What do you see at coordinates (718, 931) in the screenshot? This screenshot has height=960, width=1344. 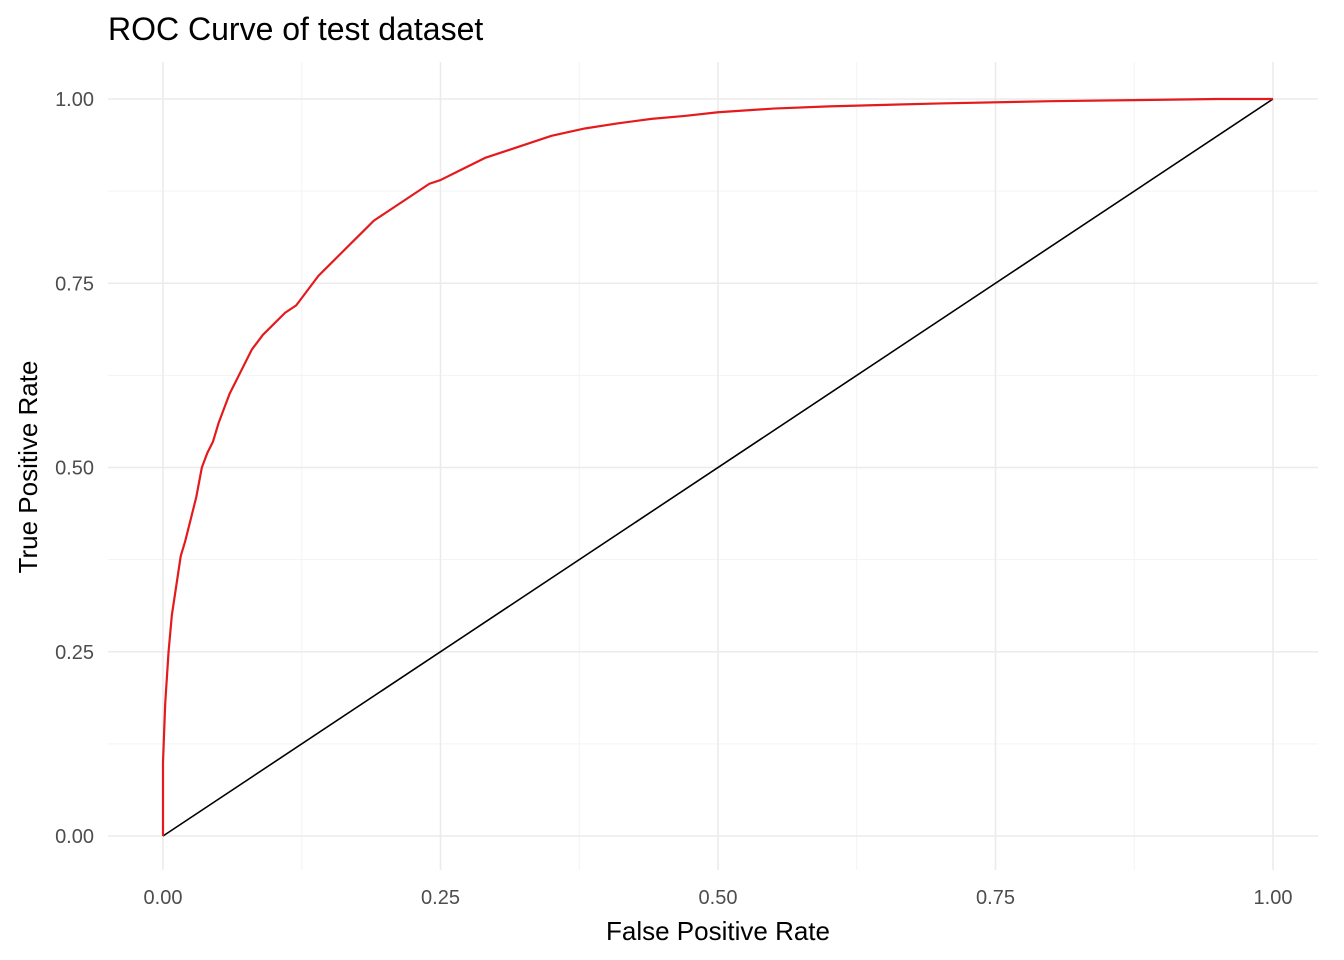 I see `x-axis-title: False Positive Rate` at bounding box center [718, 931].